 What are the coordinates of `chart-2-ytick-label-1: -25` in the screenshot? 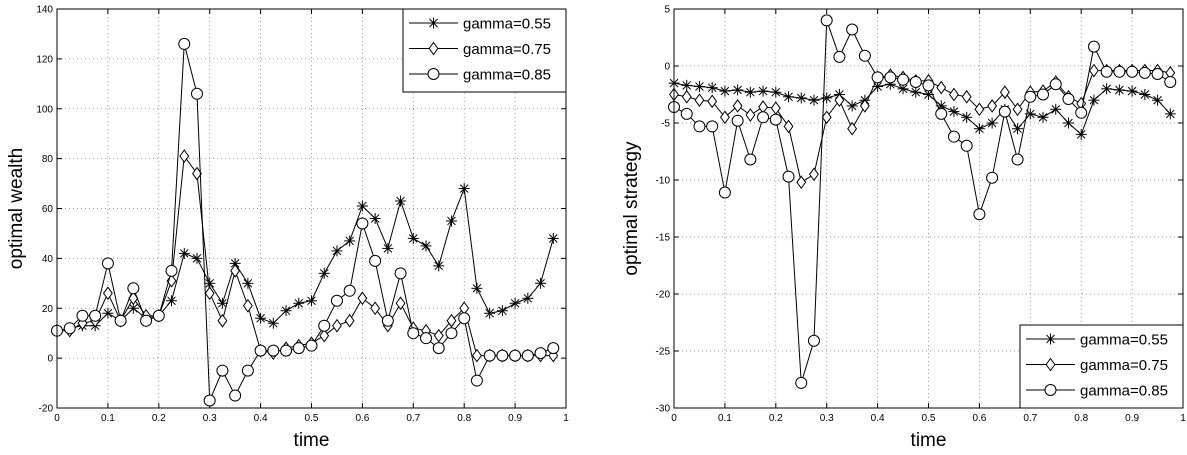 It's located at (663, 352).